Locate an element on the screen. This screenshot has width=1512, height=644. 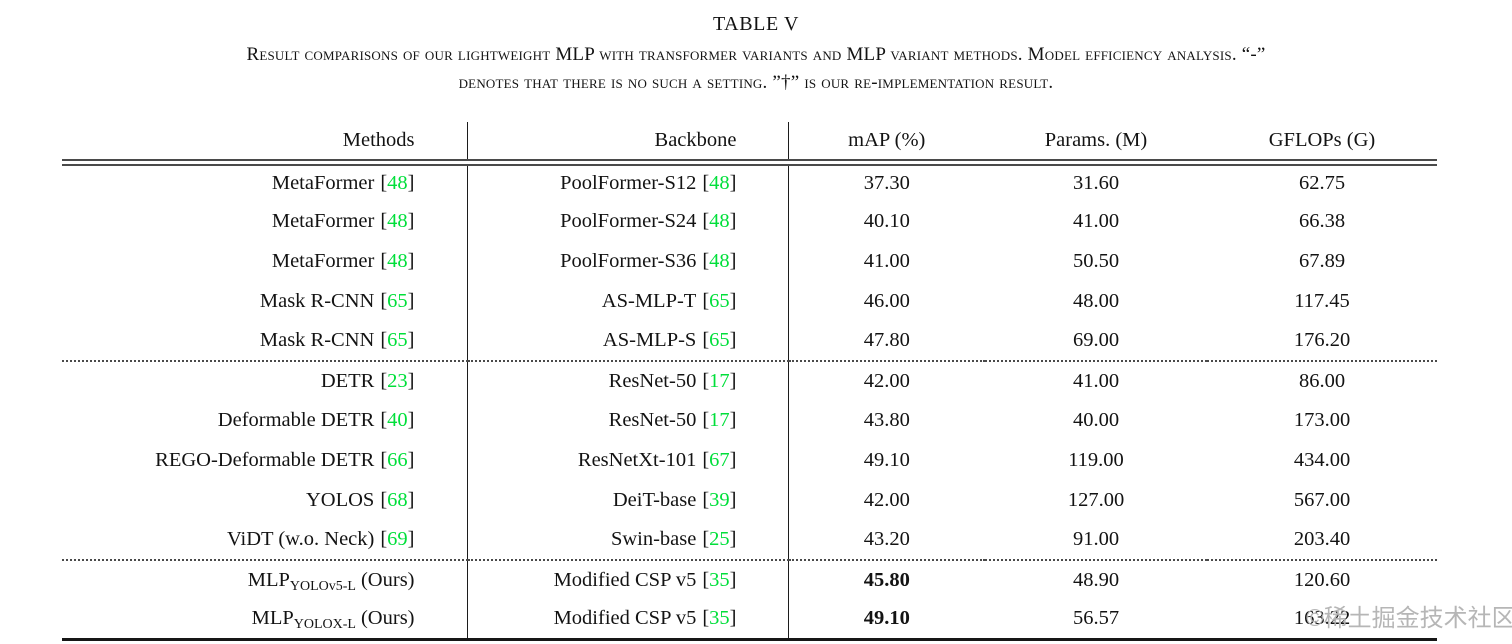
gflops-value: 176.20 is located at coordinates (1322, 341).